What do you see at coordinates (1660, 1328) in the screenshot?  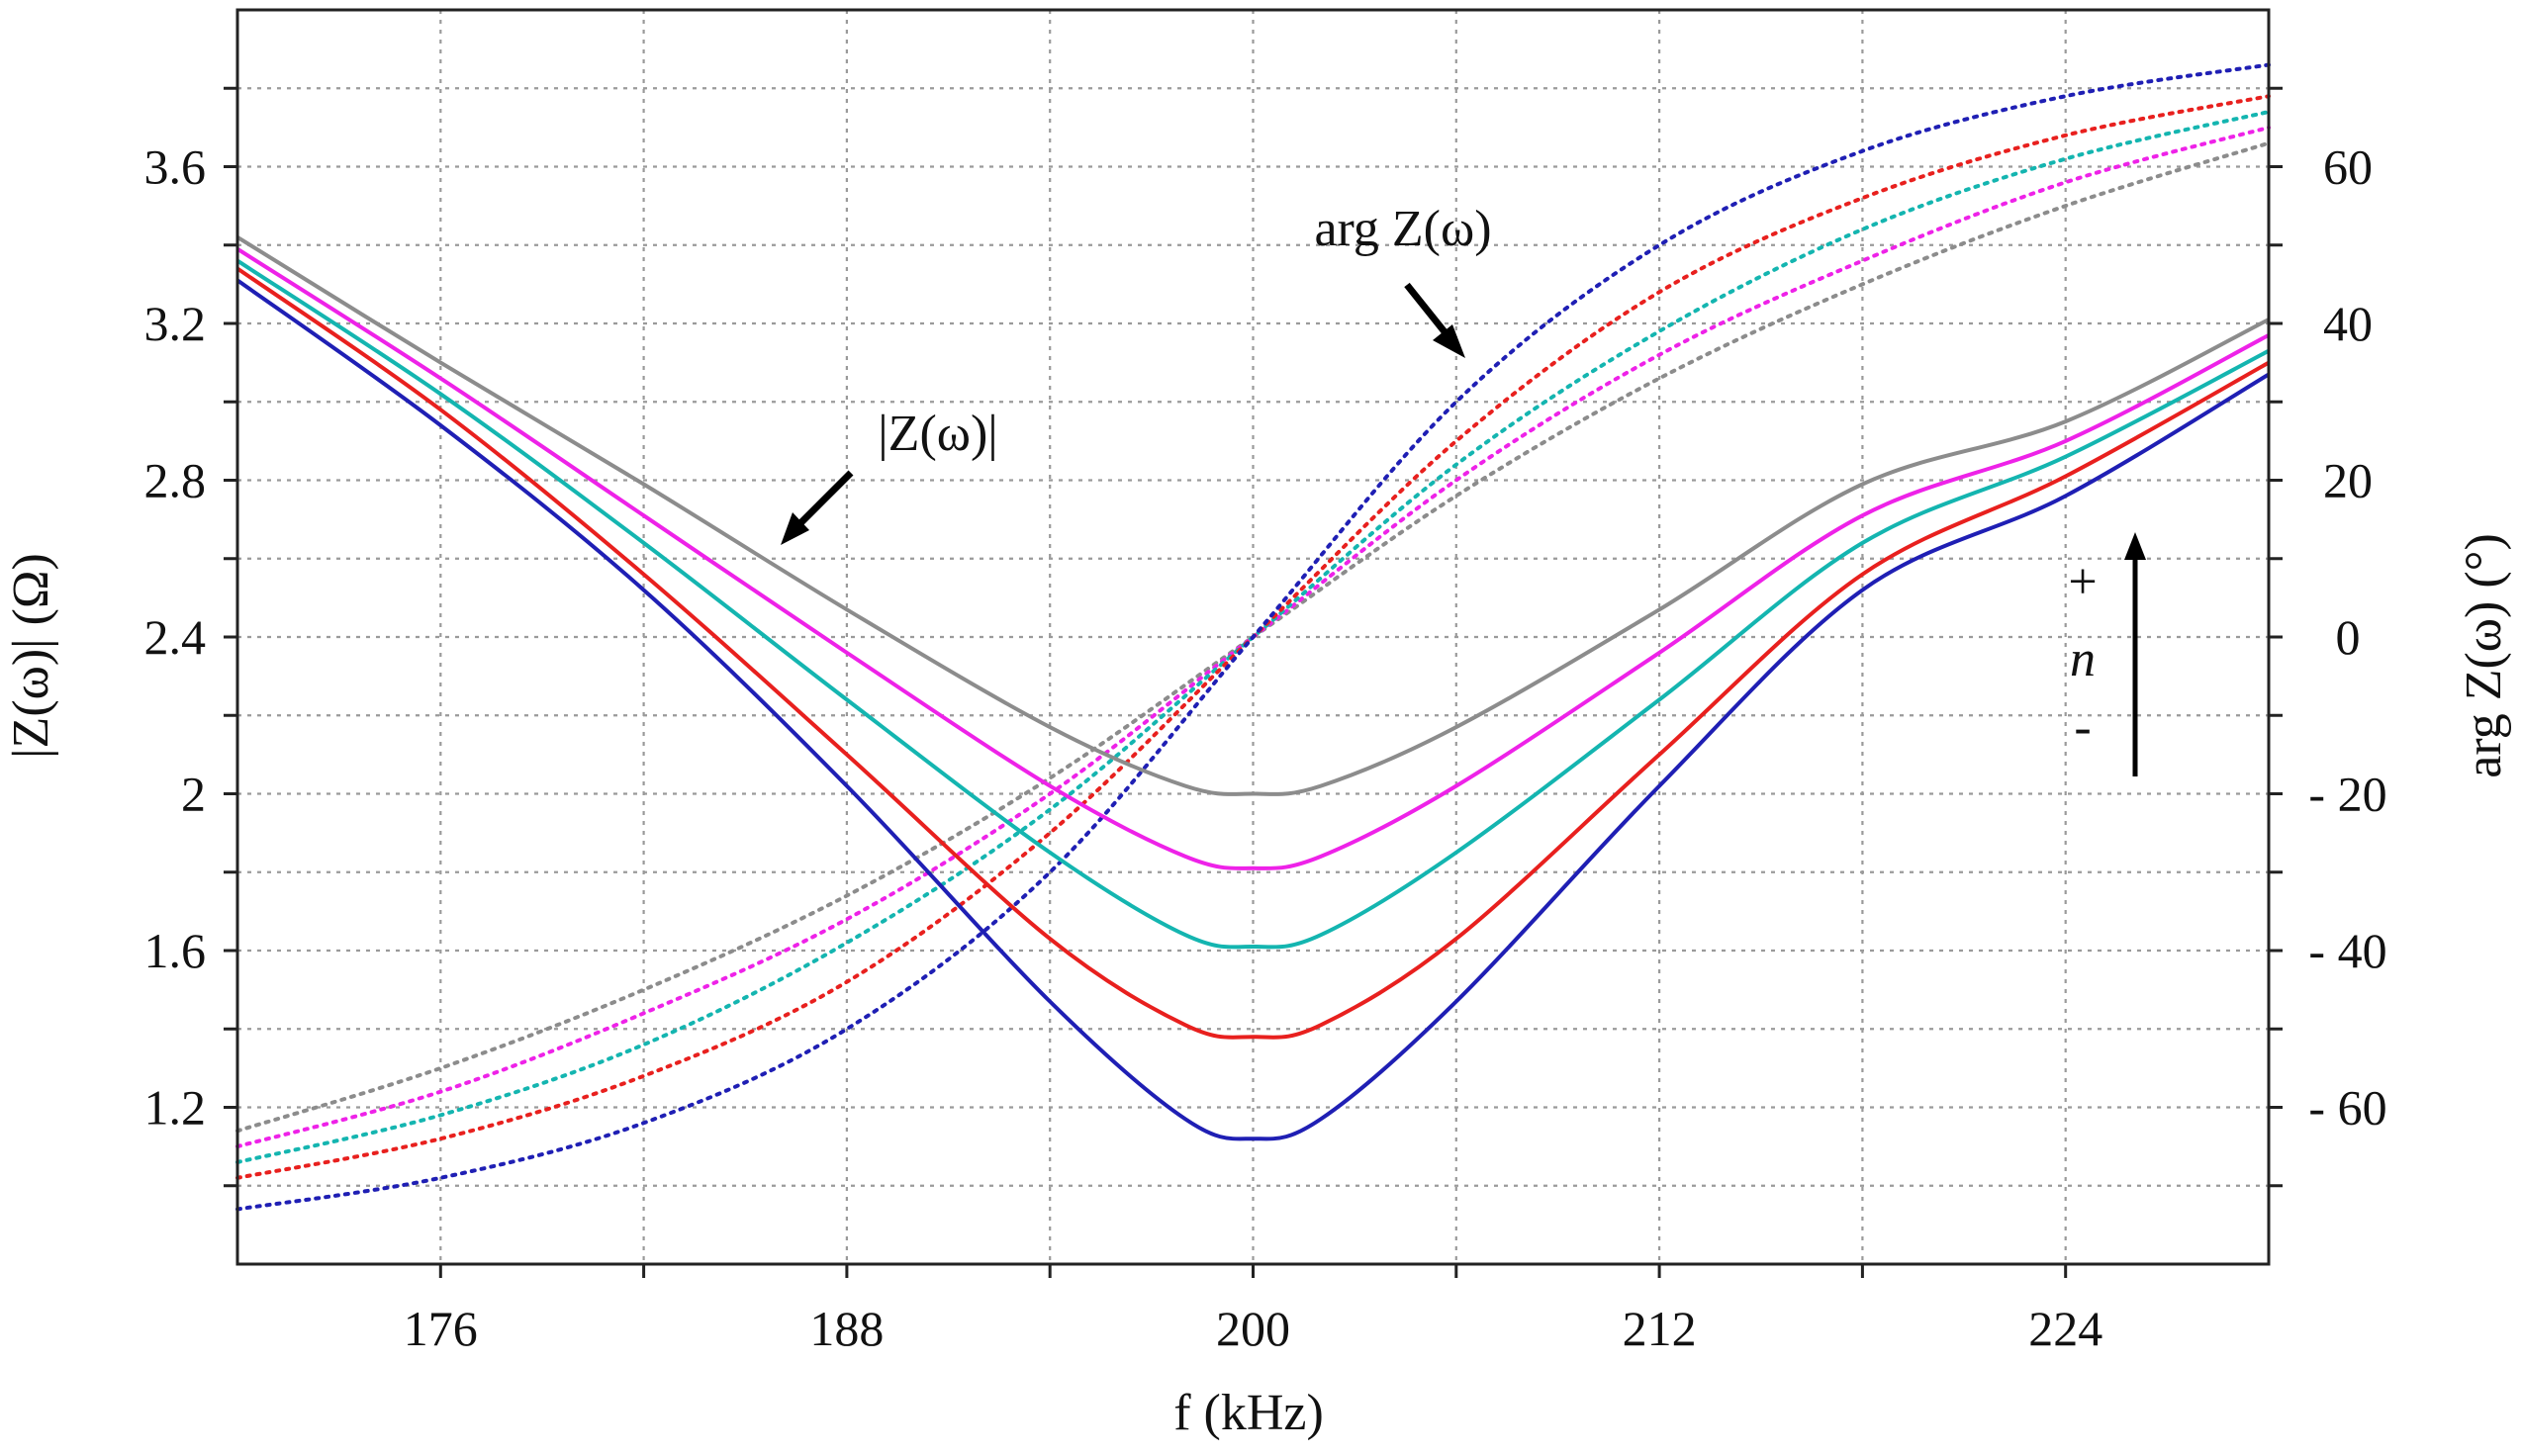 I see `x-tick-label: 212` at bounding box center [1660, 1328].